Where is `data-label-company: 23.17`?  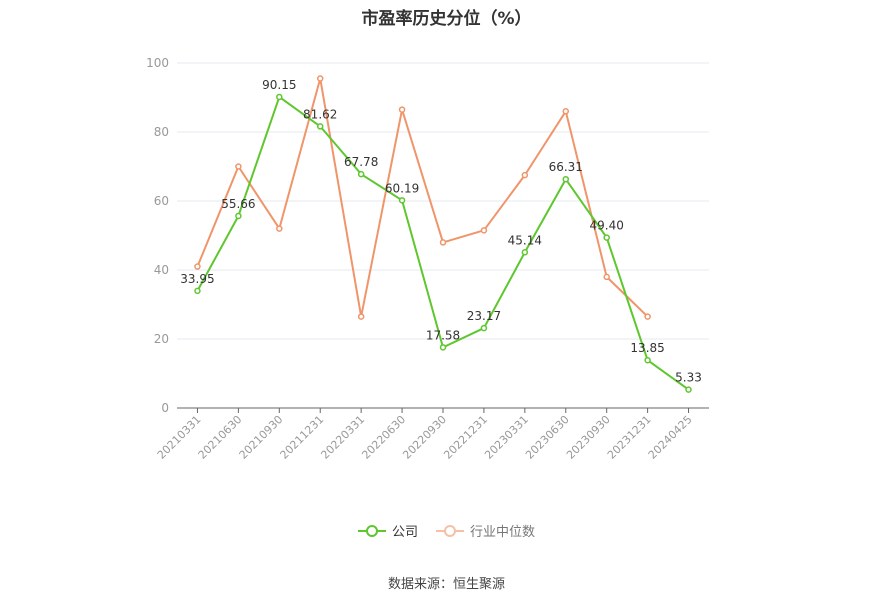 data-label-company: 23.17 is located at coordinates (484, 316).